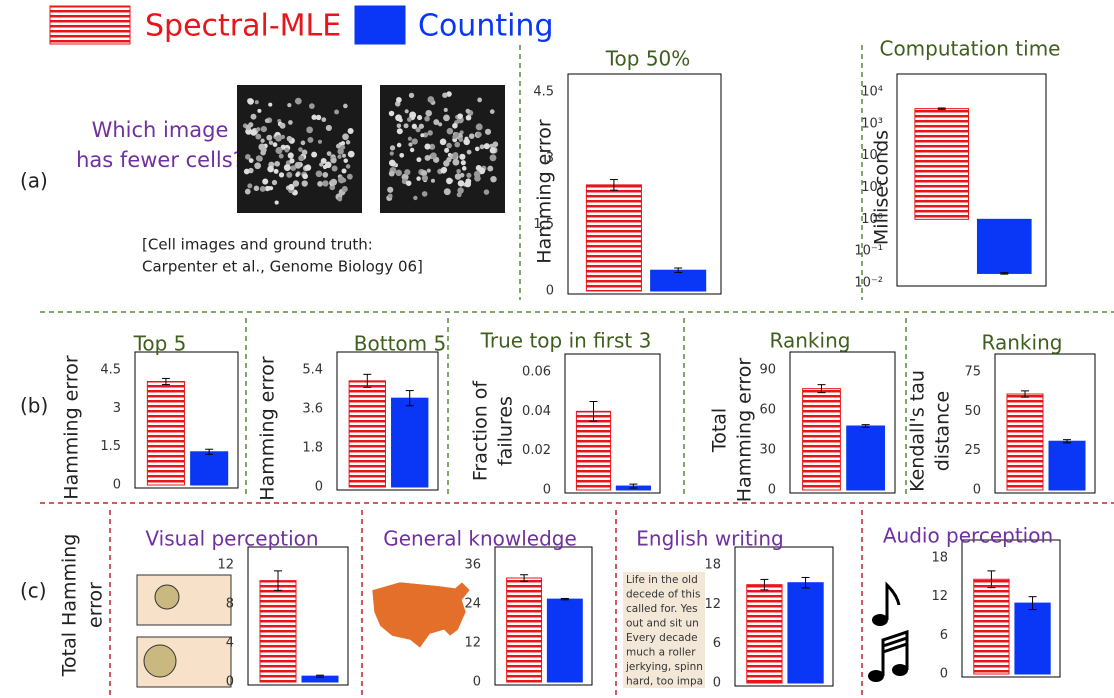 This screenshot has width=1114, height=698. I want to click on y-tick-label: 0.04, so click(536, 411).